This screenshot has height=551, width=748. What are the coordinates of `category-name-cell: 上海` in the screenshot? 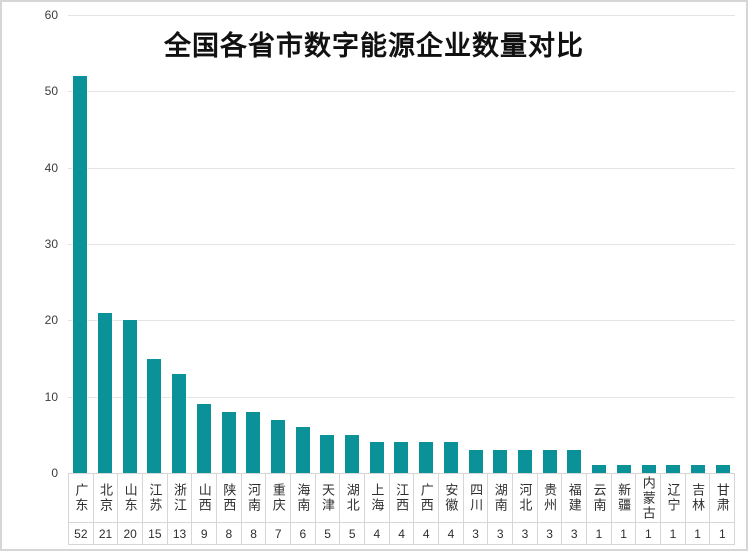 It's located at (377, 498).